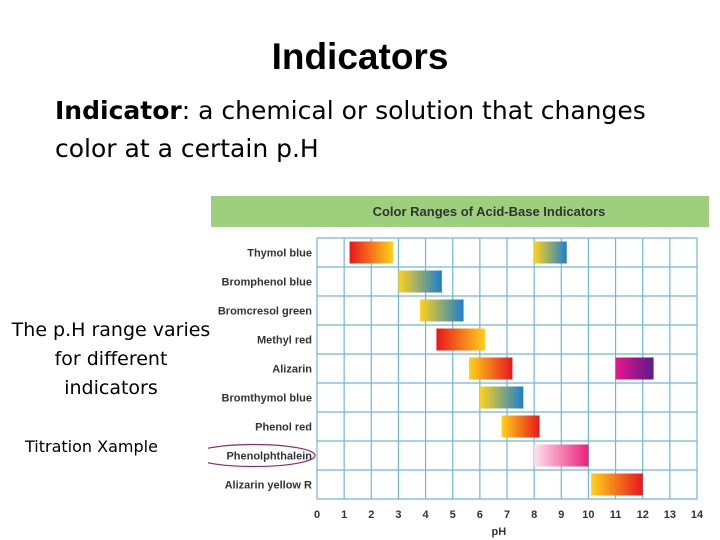 This screenshot has width=720, height=540. Describe the element at coordinates (279, 254) in the screenshot. I see `indicator-label: Thymol blue` at that location.